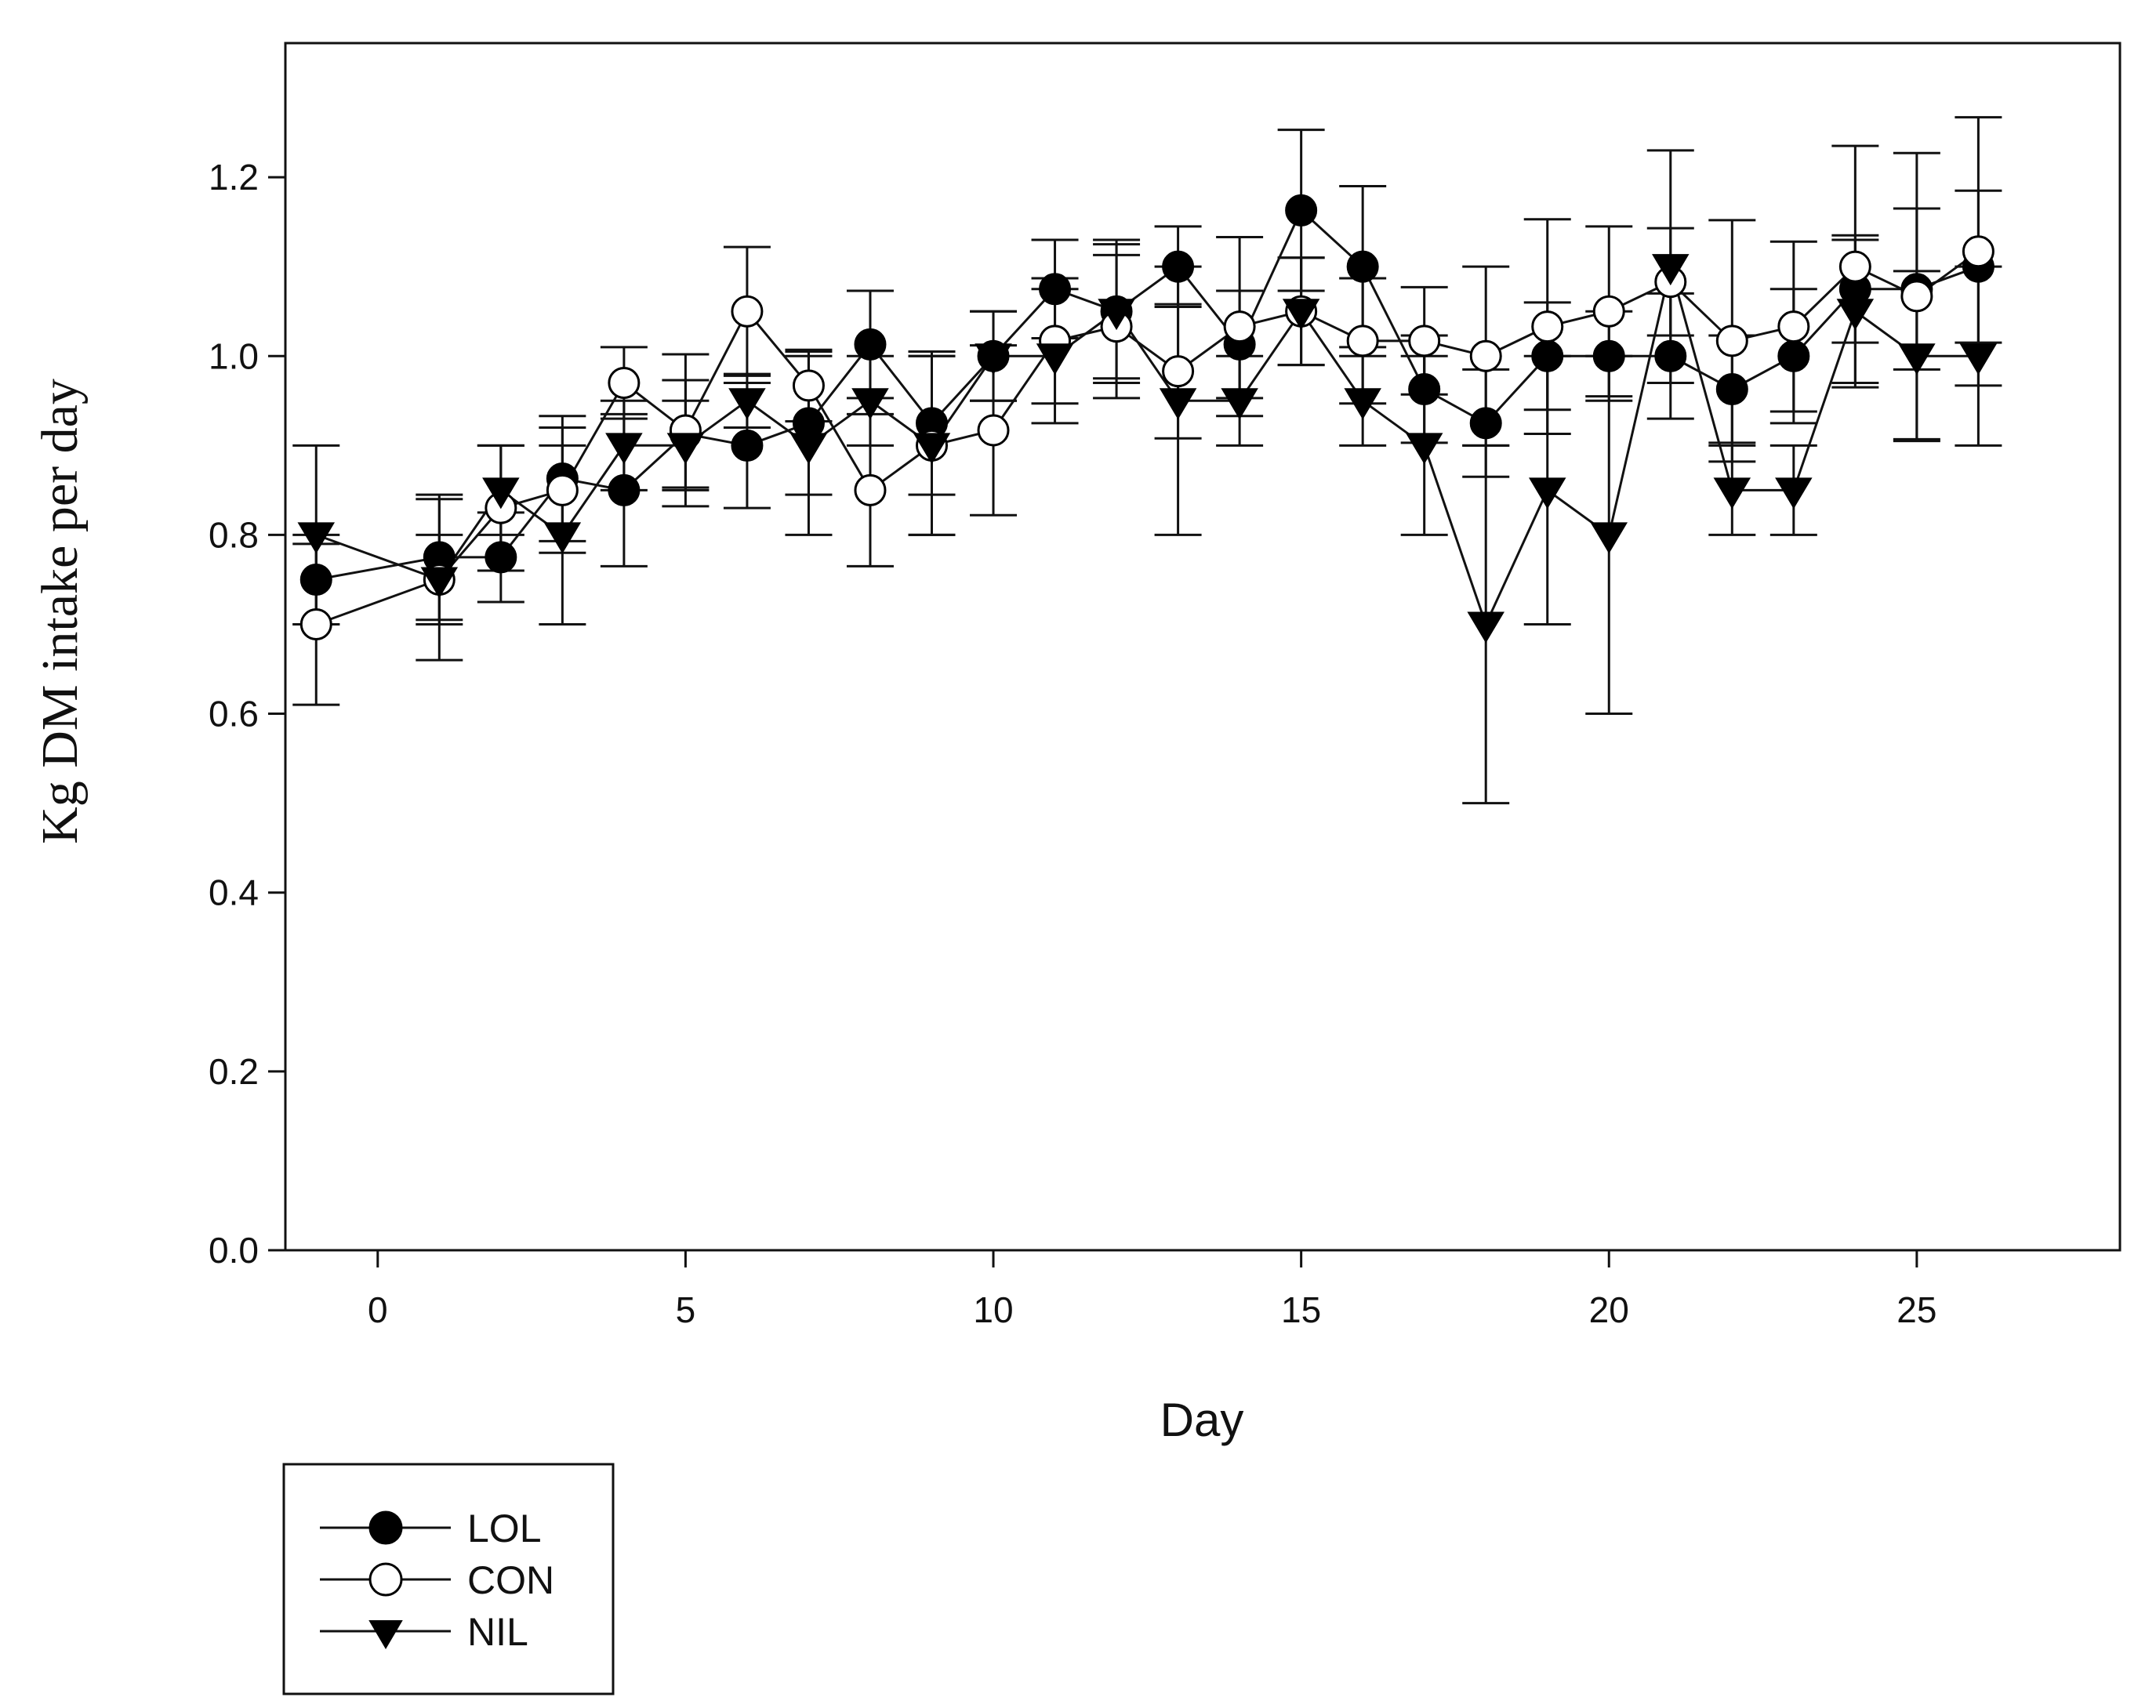  Describe the element at coordinates (1916, 1310) in the screenshot. I see `x-tick-label: 25` at that location.